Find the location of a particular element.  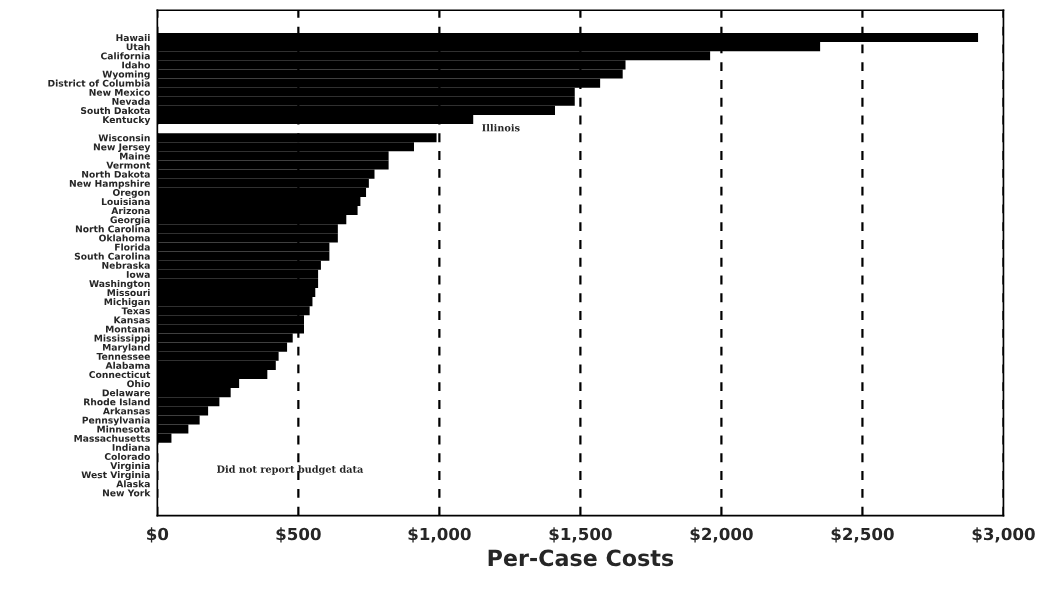

x-tick-label: $0 is located at coordinates (158, 535).